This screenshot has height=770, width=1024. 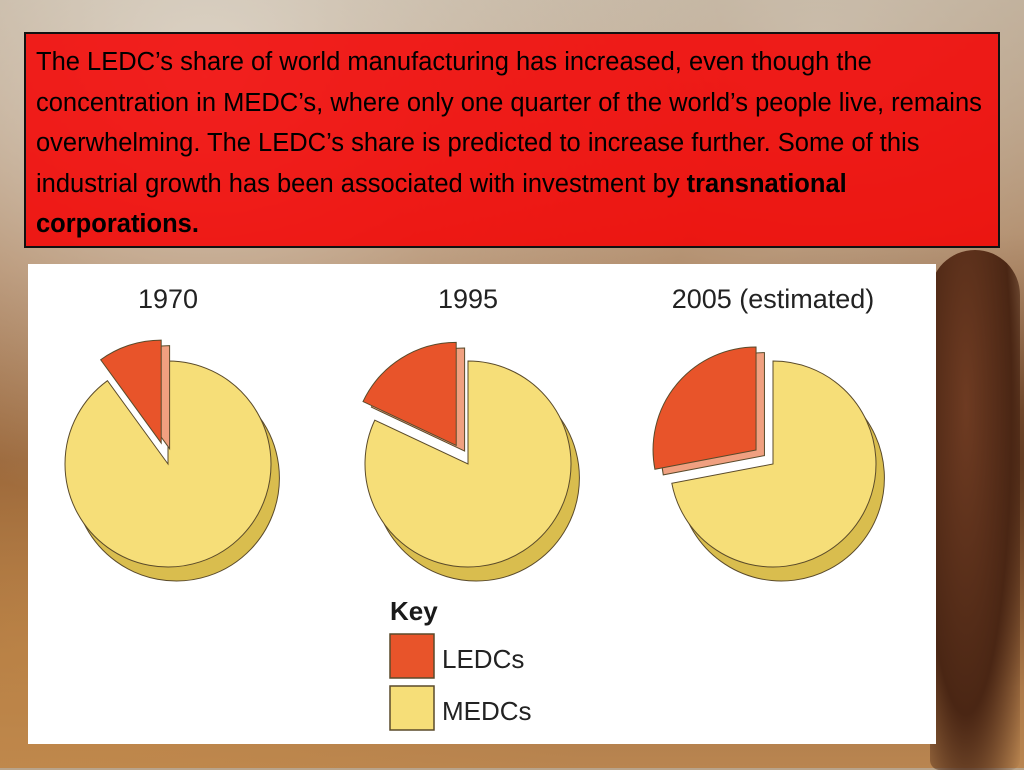 I want to click on chart-title-0: 1970, so click(x=168, y=299).